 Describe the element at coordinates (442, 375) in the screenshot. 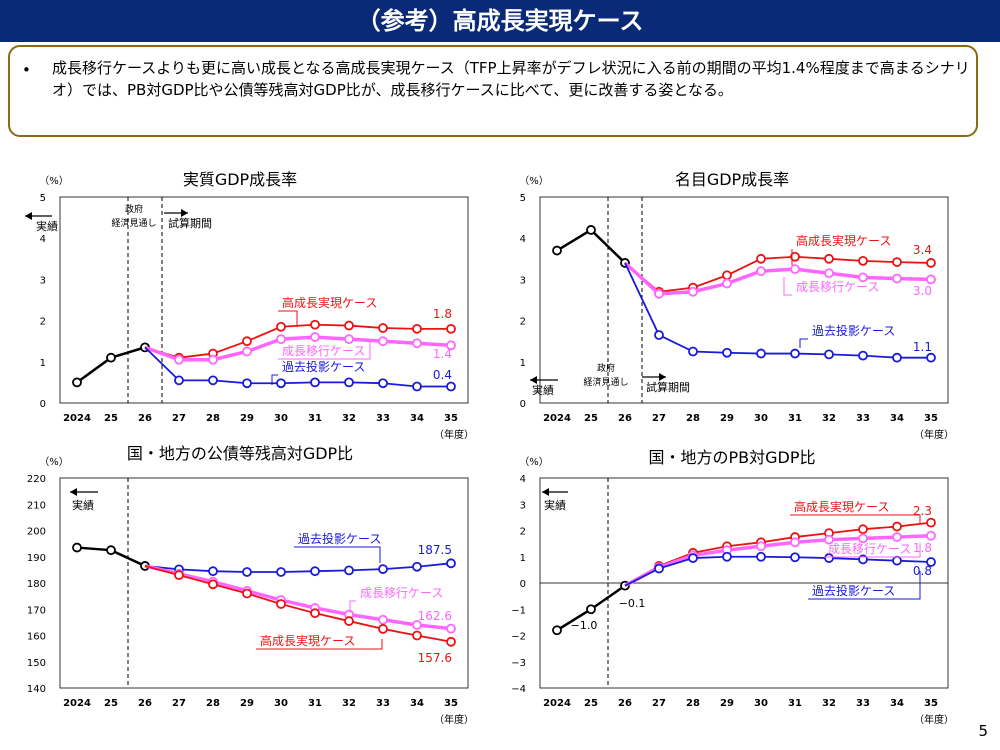

I see `end-value-label-past: 0.4` at that location.